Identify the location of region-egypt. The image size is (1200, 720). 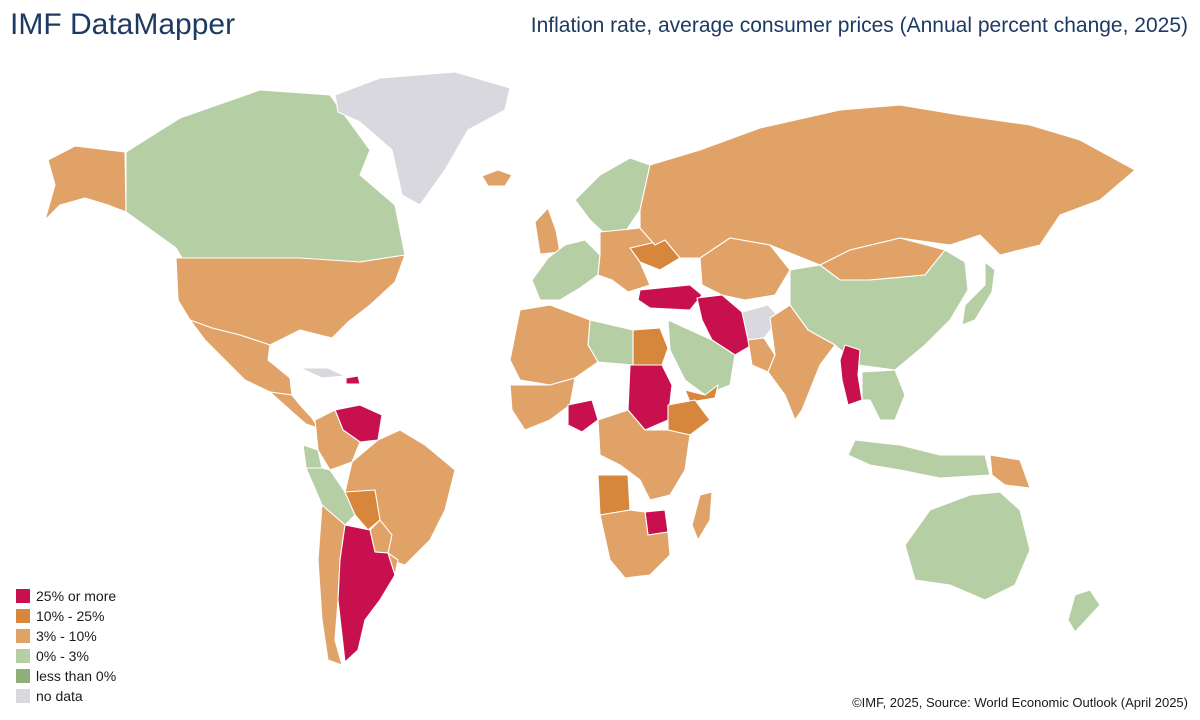
(650, 346).